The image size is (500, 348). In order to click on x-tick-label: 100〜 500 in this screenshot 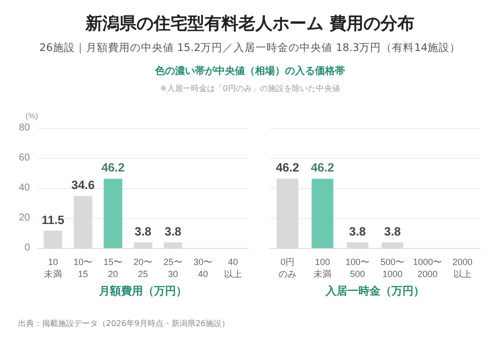, I will do `click(357, 268)`.